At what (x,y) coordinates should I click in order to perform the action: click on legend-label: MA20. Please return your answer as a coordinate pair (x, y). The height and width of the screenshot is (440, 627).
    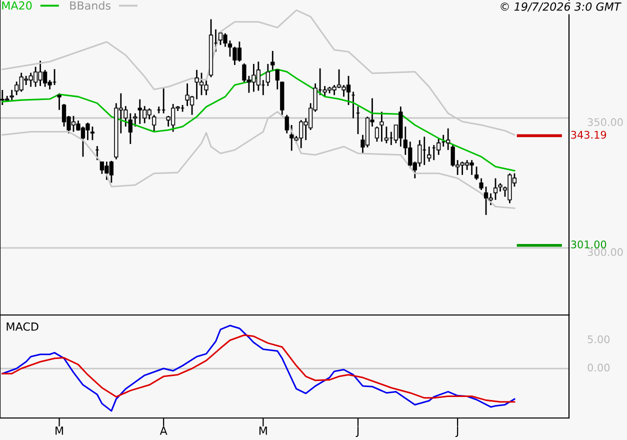
    Looking at the image, I should click on (17, 5).